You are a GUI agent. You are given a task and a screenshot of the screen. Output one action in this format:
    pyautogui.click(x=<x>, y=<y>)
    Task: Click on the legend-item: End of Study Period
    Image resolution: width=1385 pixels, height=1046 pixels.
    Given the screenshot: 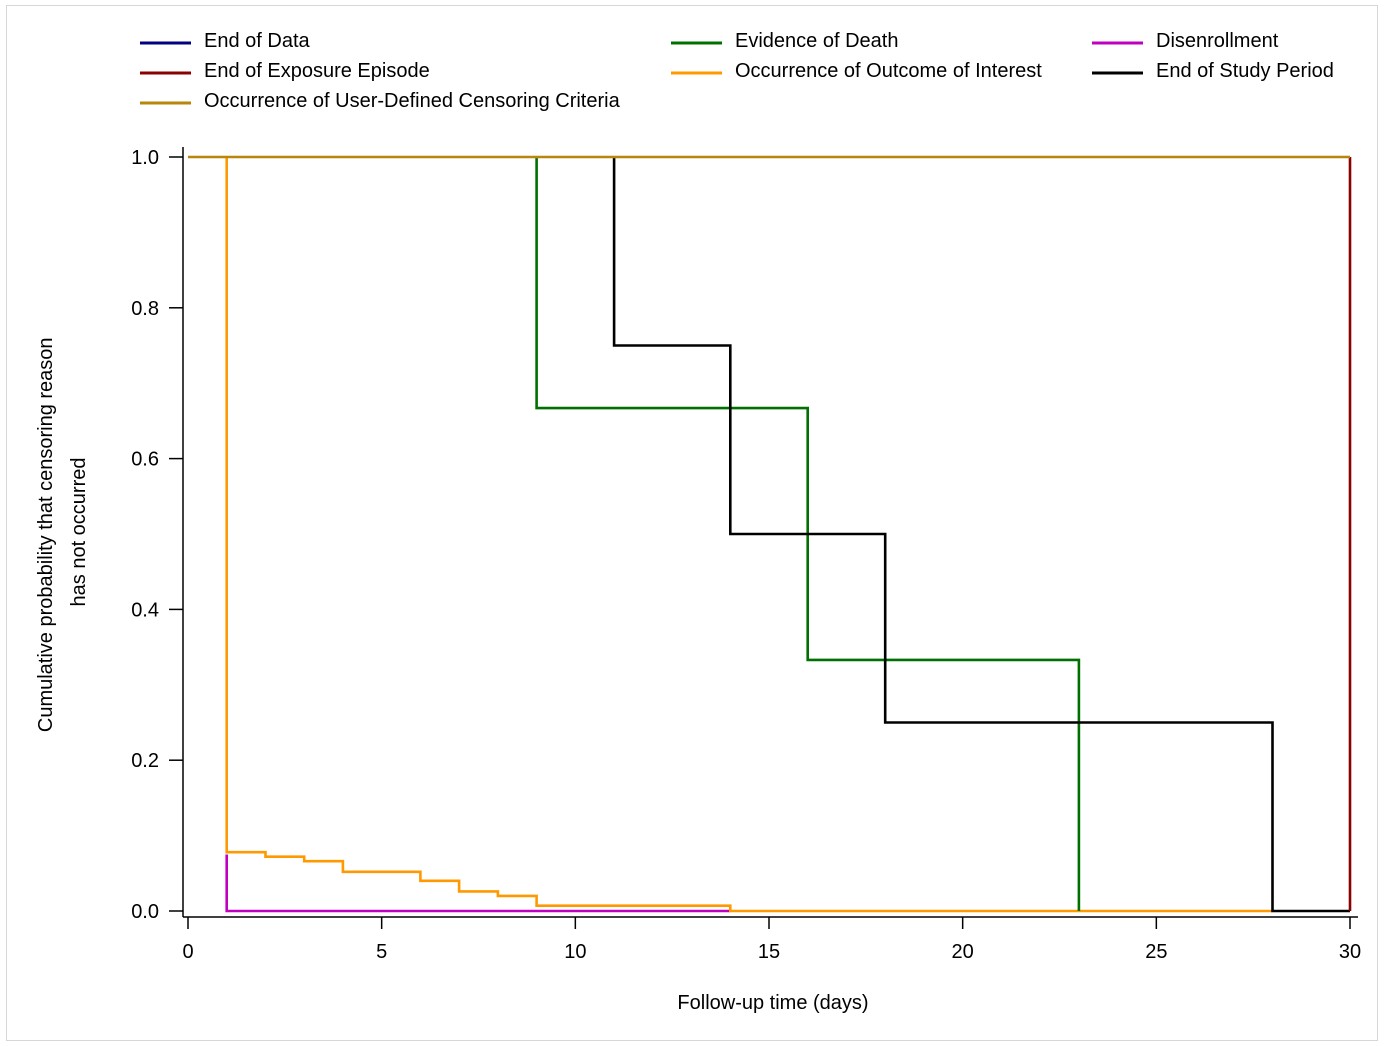 What is the action you would take?
    pyautogui.click(x=1213, y=71)
    